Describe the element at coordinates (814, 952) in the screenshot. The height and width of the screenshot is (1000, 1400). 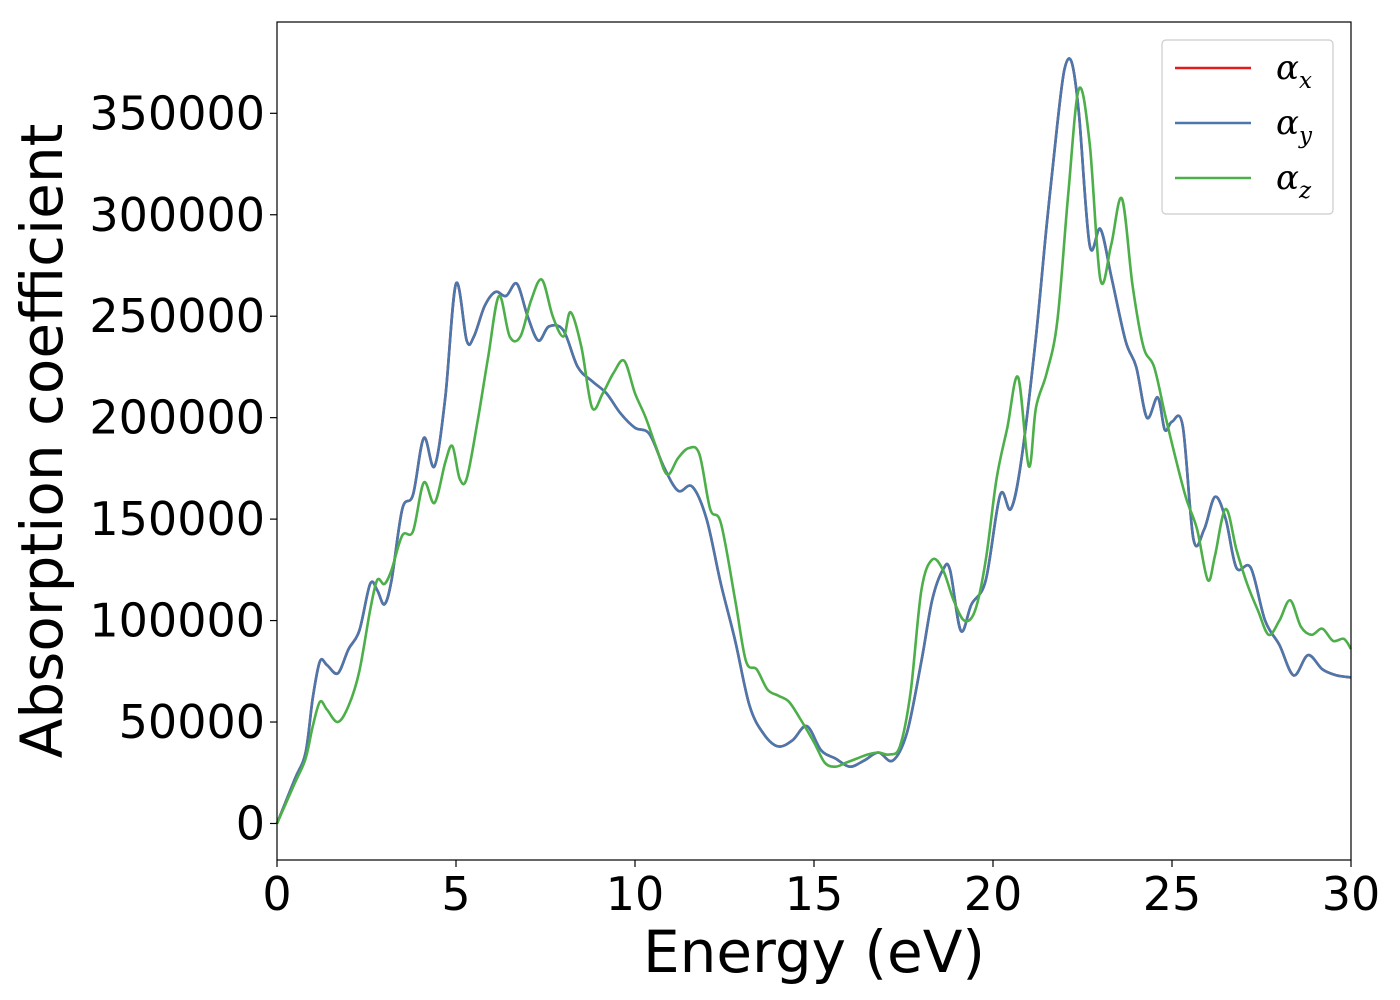
I see `x-axis-label: Energy (eV)` at that location.